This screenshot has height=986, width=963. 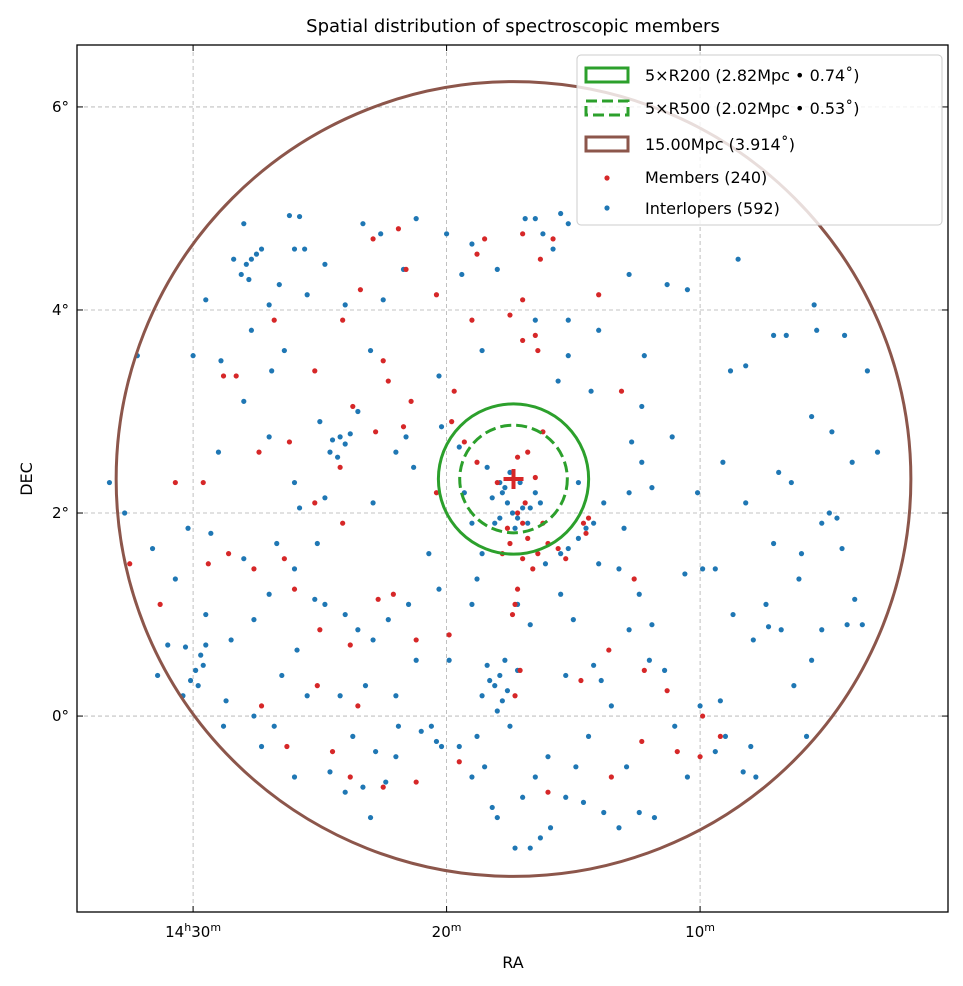 I want to click on radius-circle, so click(x=513, y=479).